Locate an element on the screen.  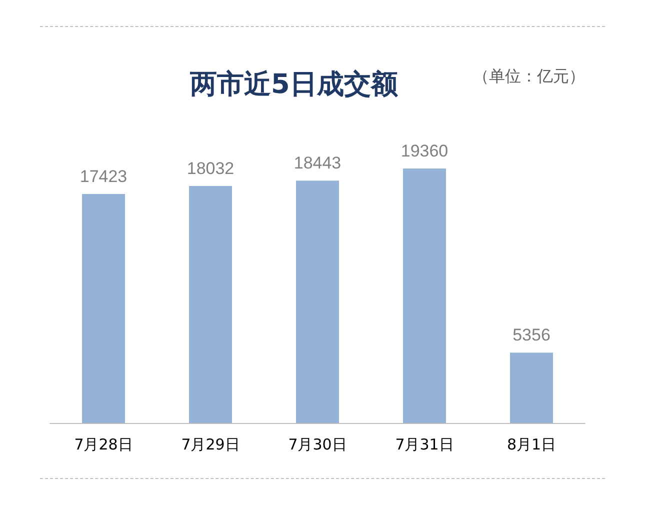
x-tick-label: 7月30日 is located at coordinates (317, 445).